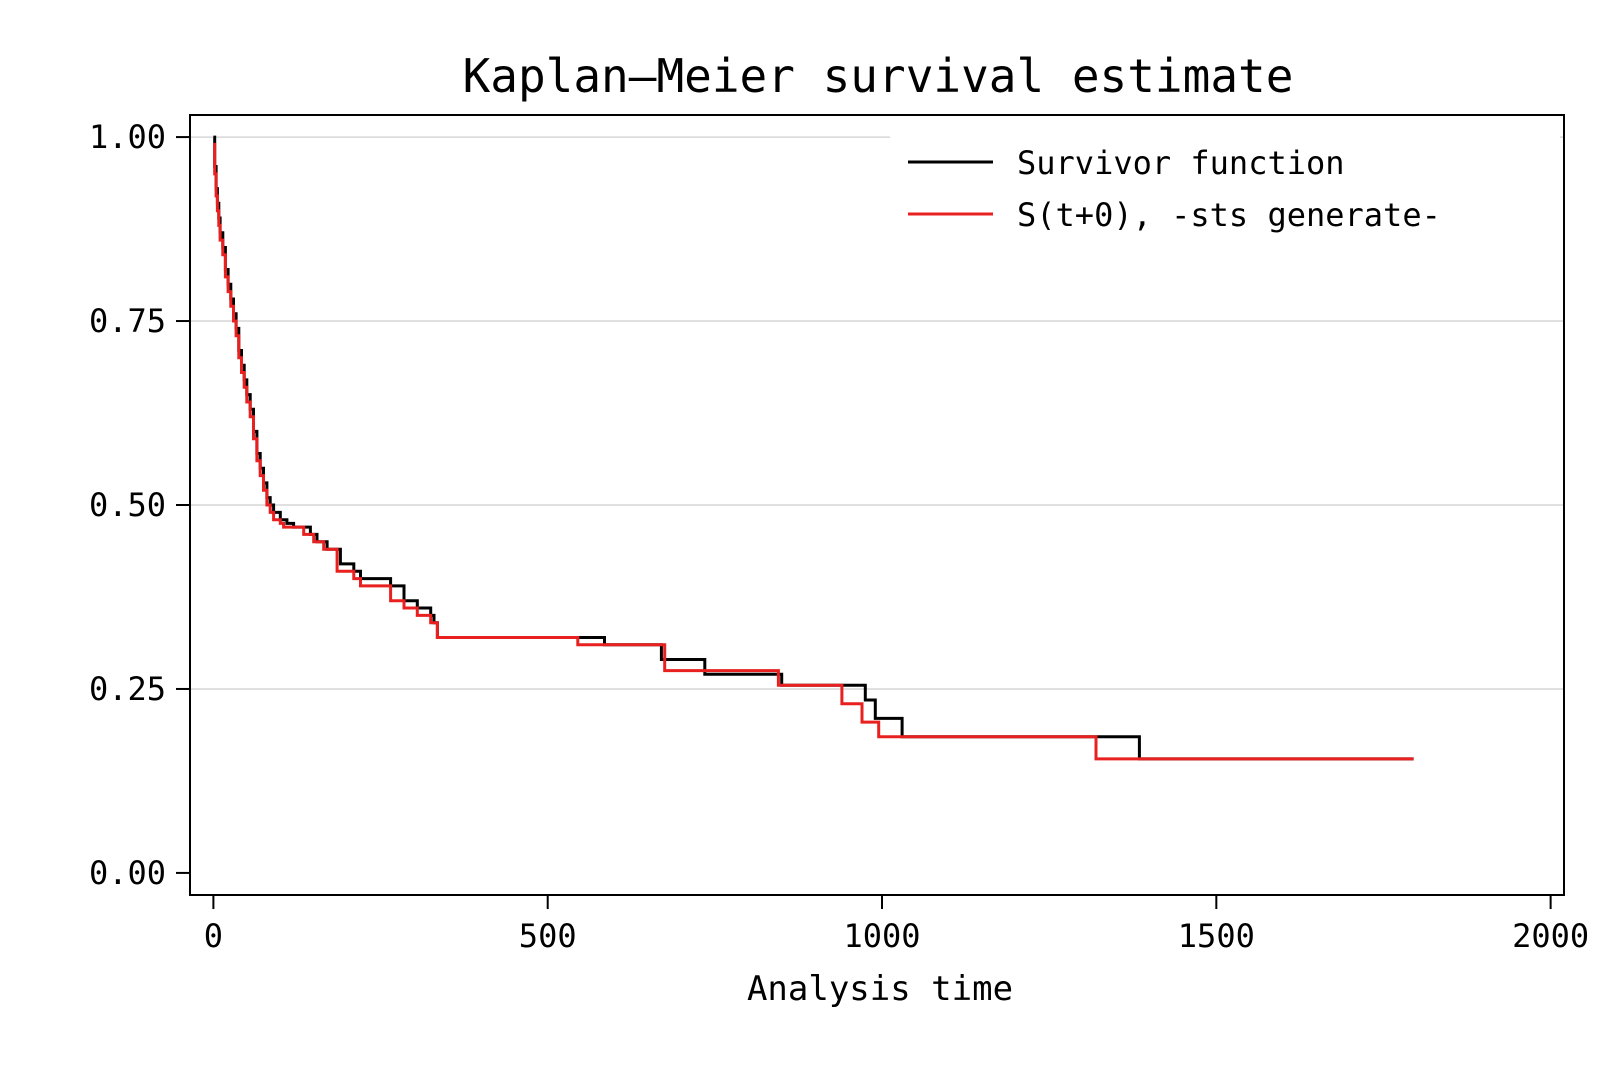 The image size is (1600, 1072). I want to click on x-tick-label: 1500, so click(1216, 936).